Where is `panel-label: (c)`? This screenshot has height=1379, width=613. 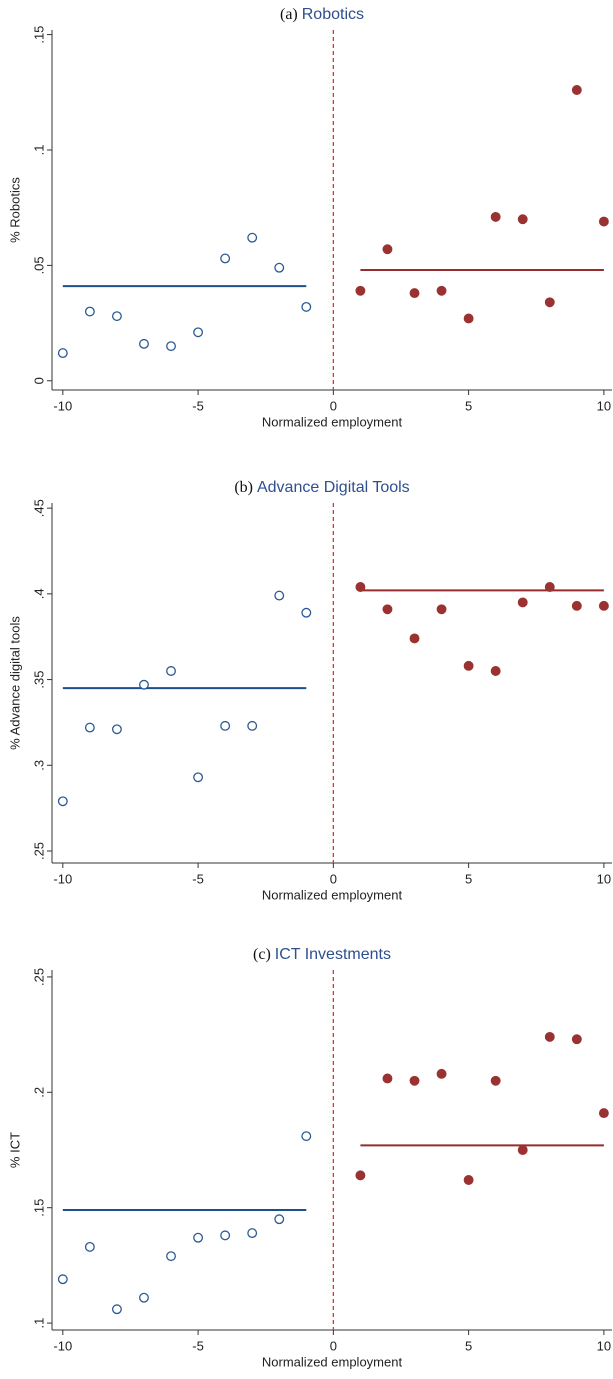
panel-label: (c) is located at coordinates (262, 954).